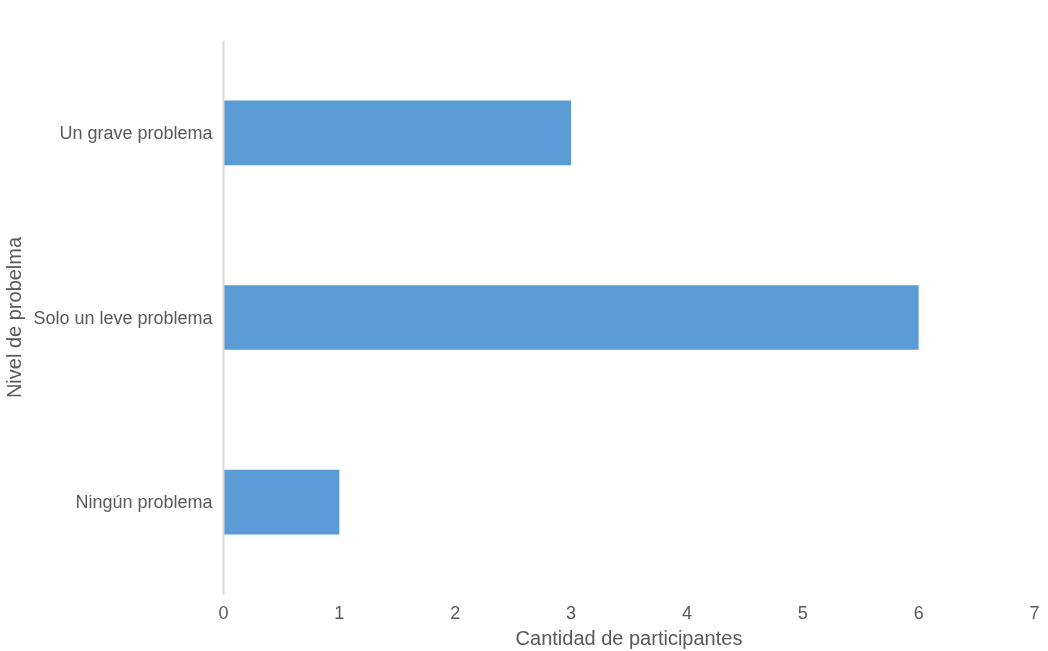  Describe the element at coordinates (339, 612) in the screenshot. I see `x-tick-label: 1` at that location.